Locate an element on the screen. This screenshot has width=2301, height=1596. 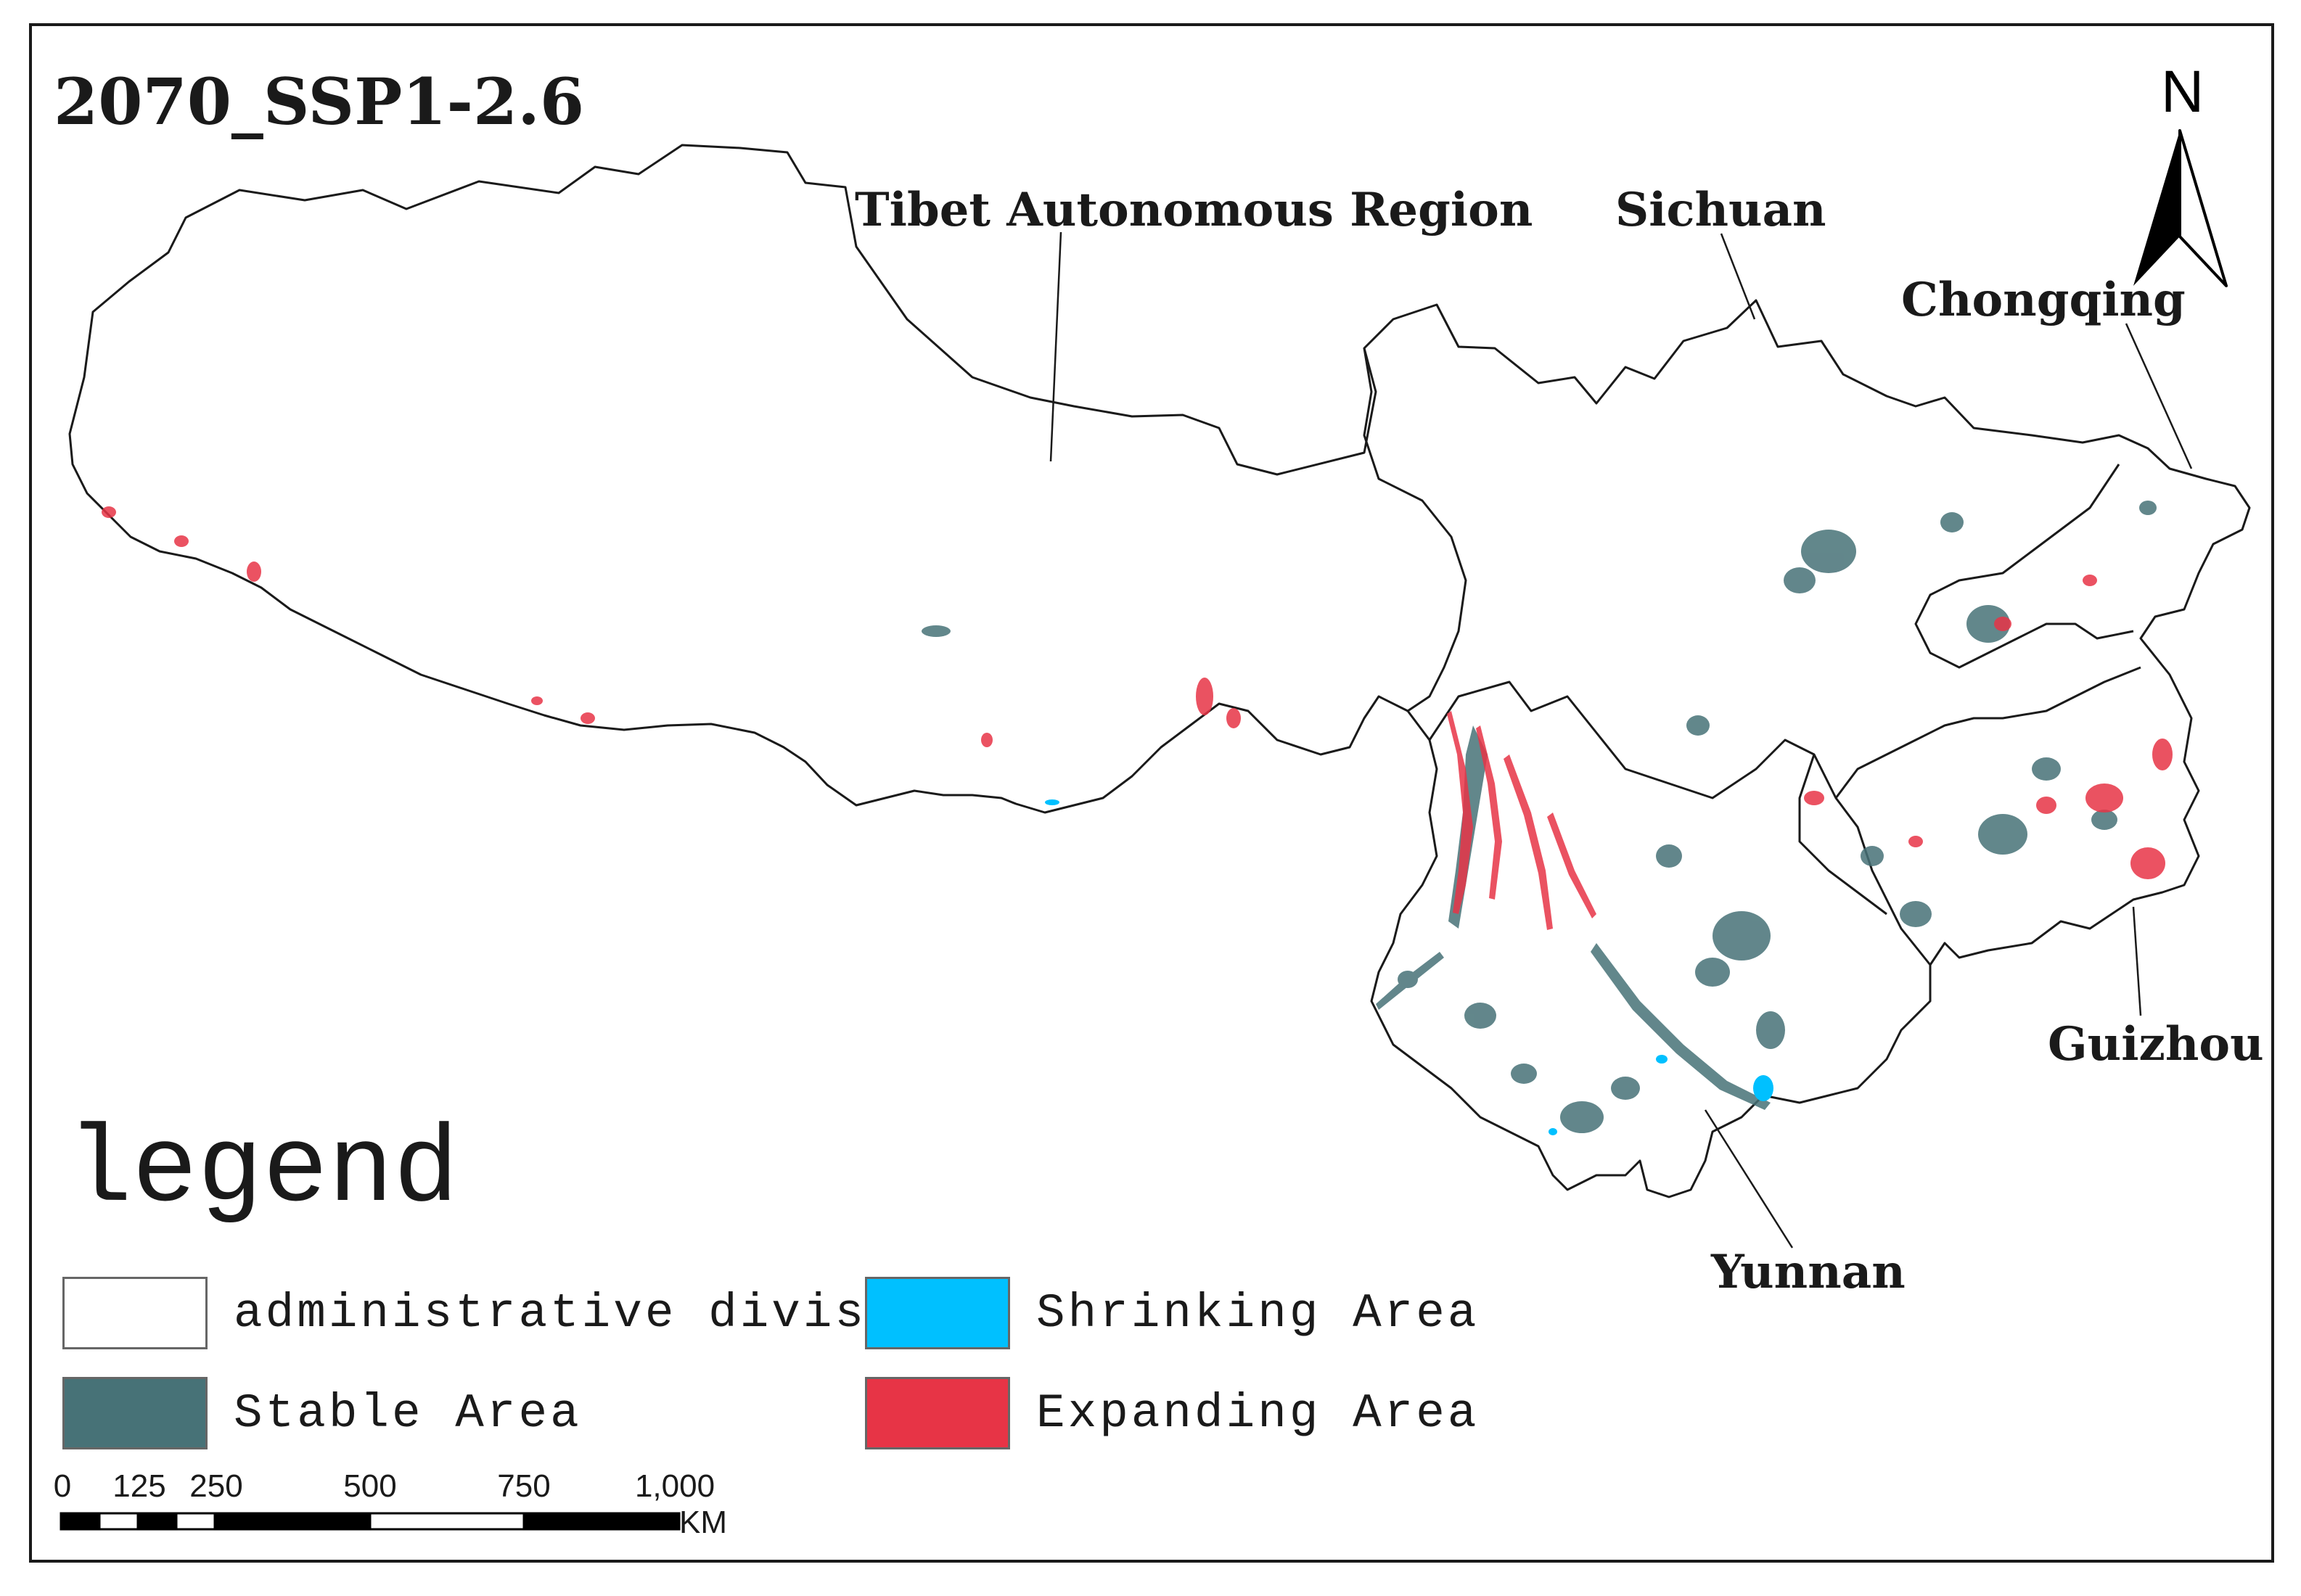
north-label: N is located at coordinates (2182, 92).